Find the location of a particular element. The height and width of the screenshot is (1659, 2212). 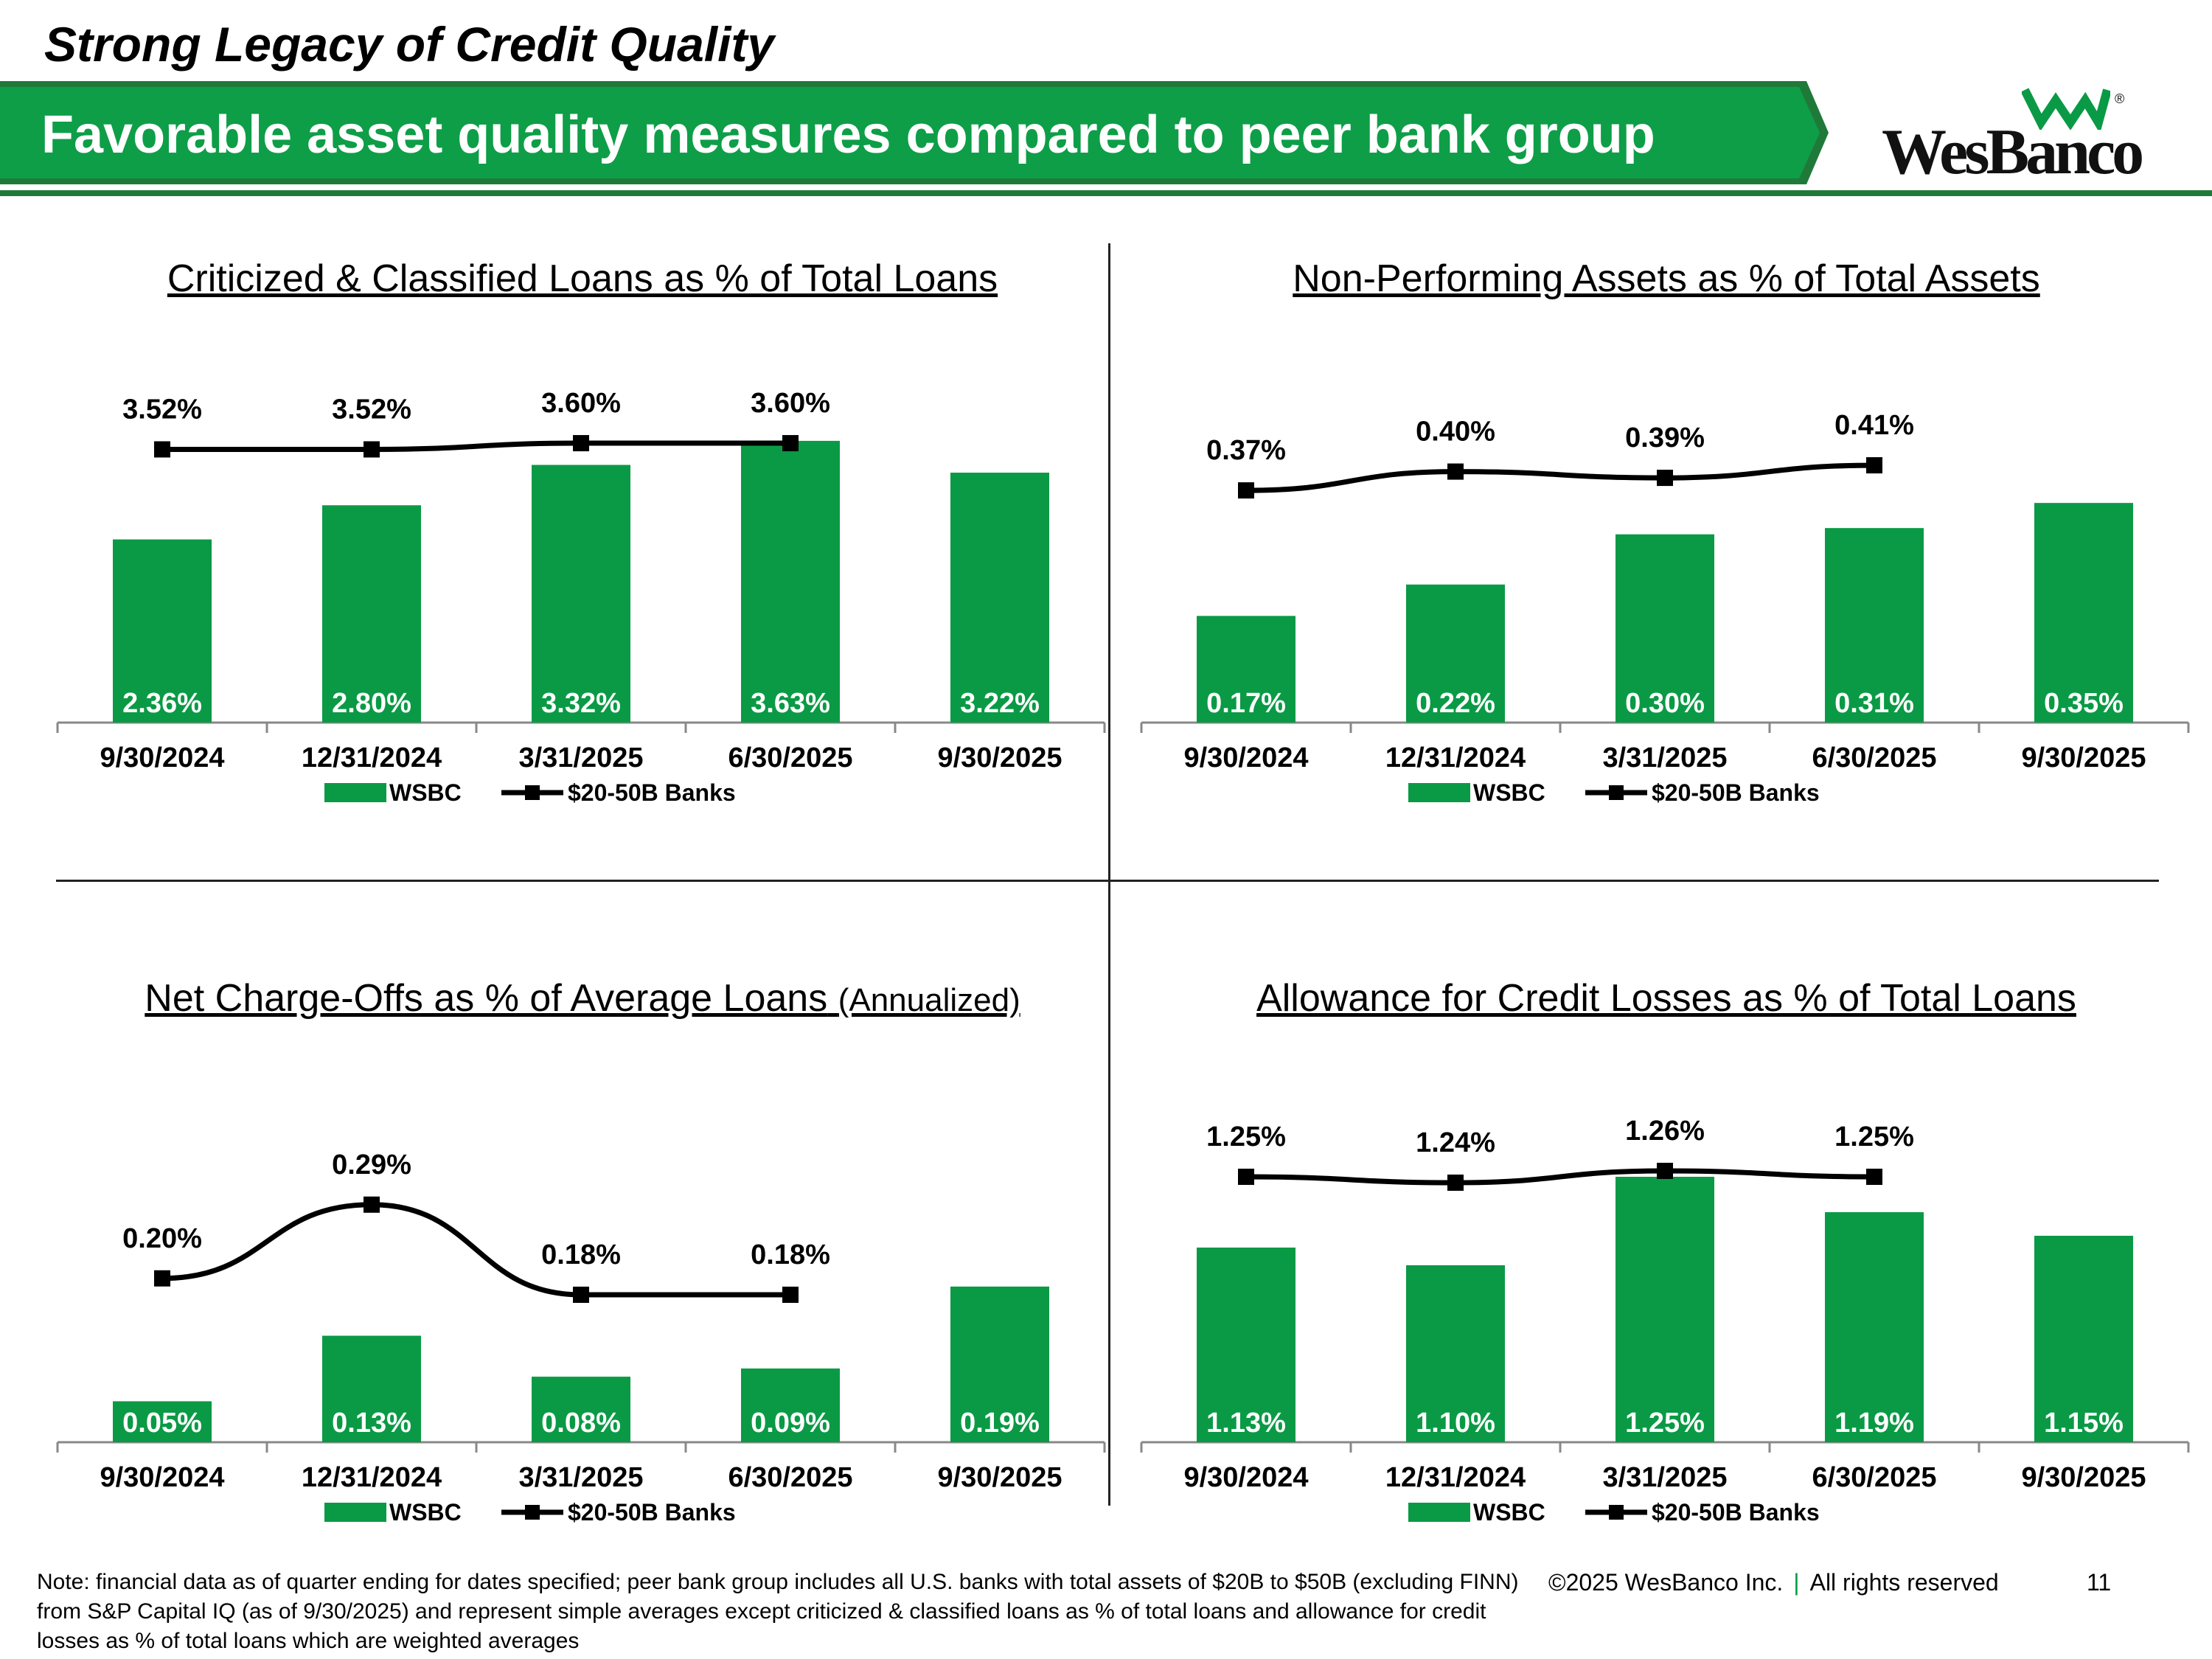

bar-data-label: 1.15% is located at coordinates (2084, 1423).